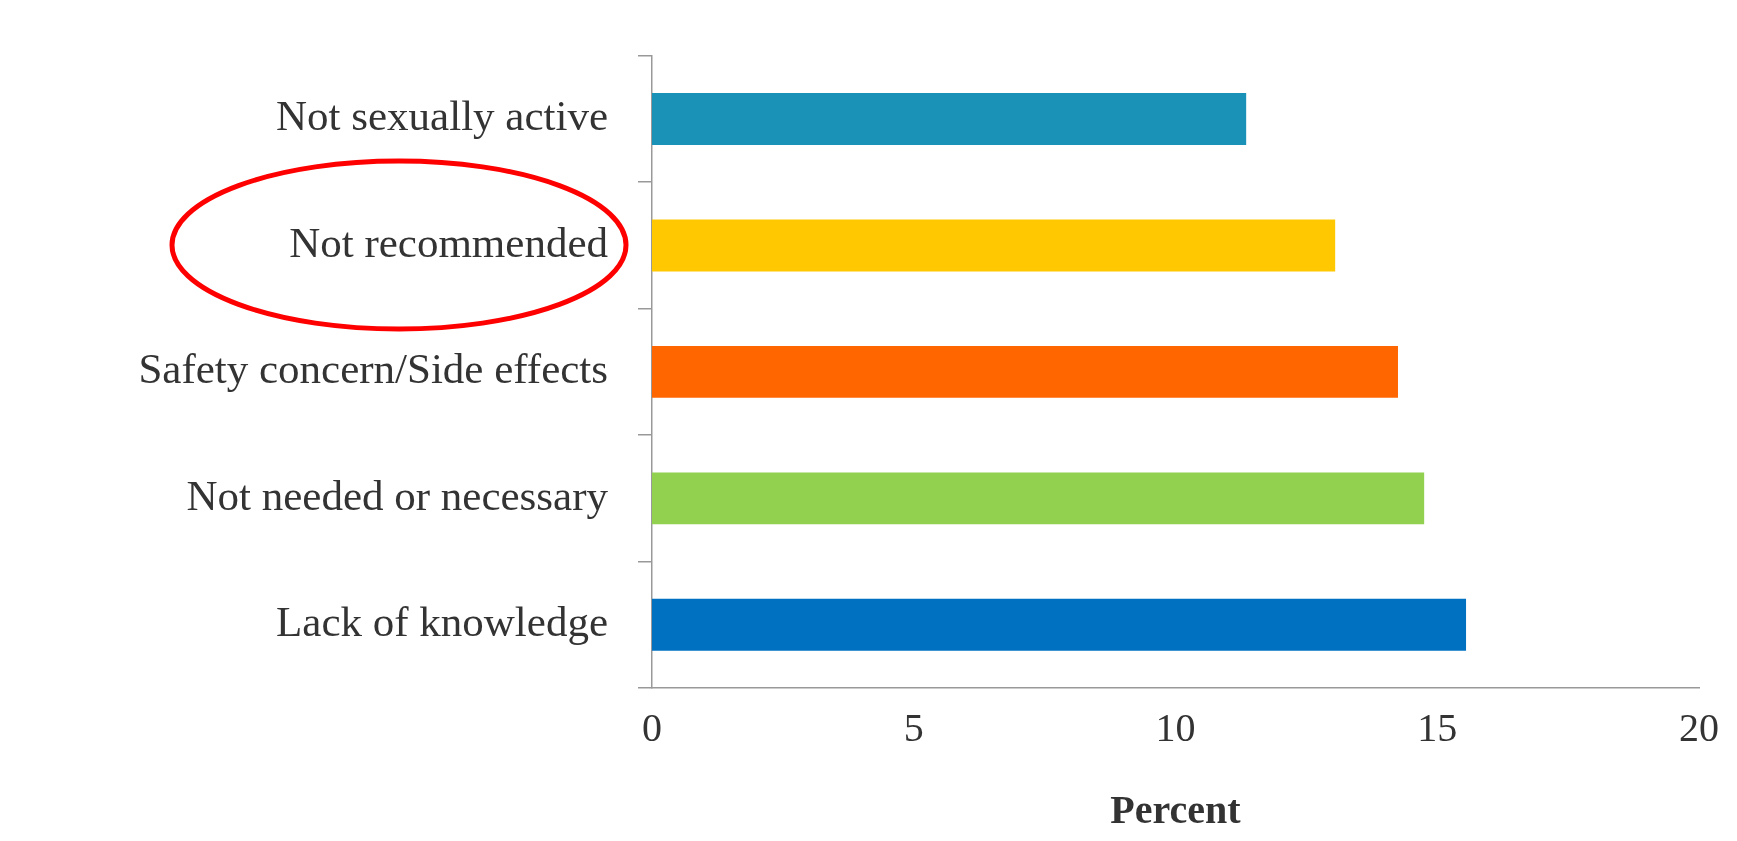 The height and width of the screenshot is (841, 1737). I want to click on y-tick-label: Not recommended, so click(448, 242).